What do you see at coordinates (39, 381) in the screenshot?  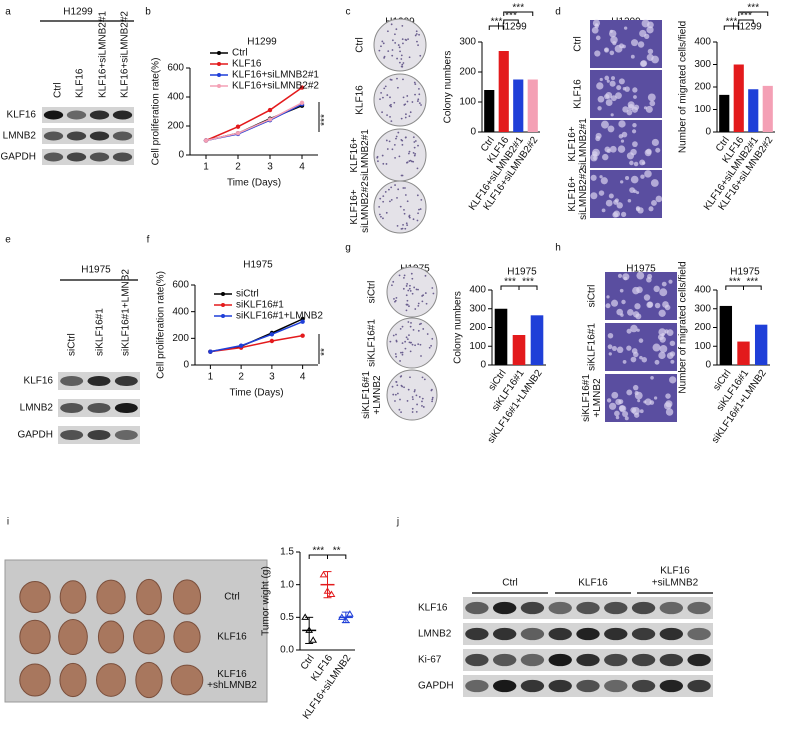 I see `row-label: KLF16` at bounding box center [39, 381].